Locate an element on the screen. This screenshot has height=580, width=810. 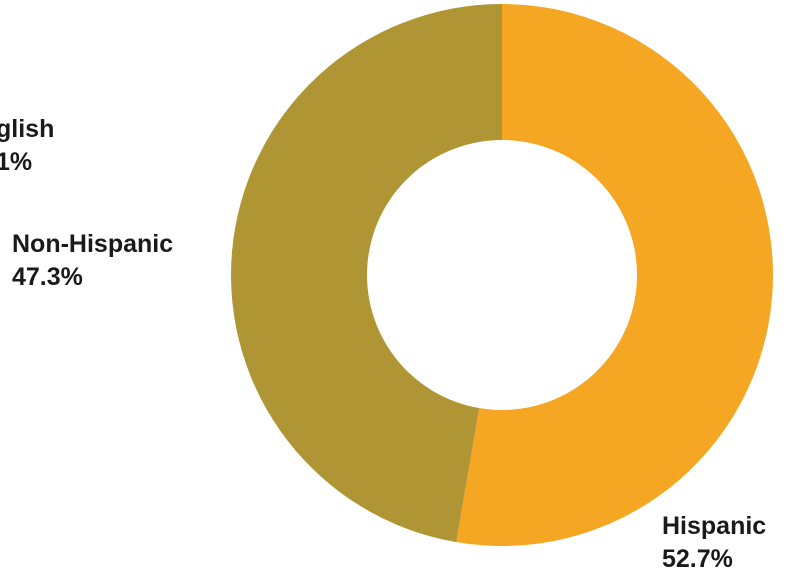
label-hispanic-value: 52.7% is located at coordinates (697, 559).